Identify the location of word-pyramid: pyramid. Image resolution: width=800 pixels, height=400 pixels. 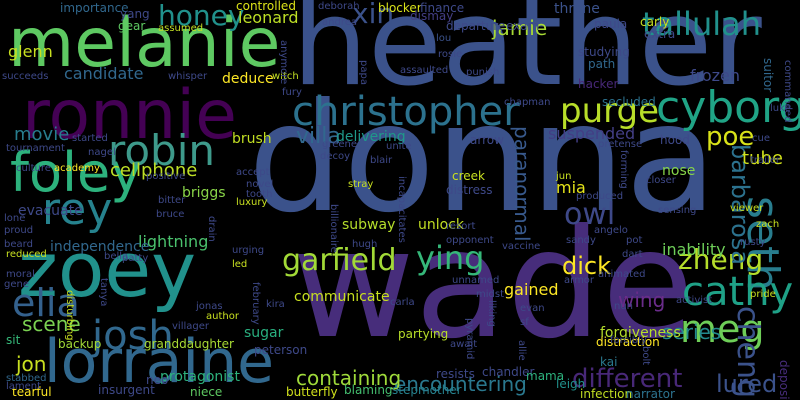
(469, 339).